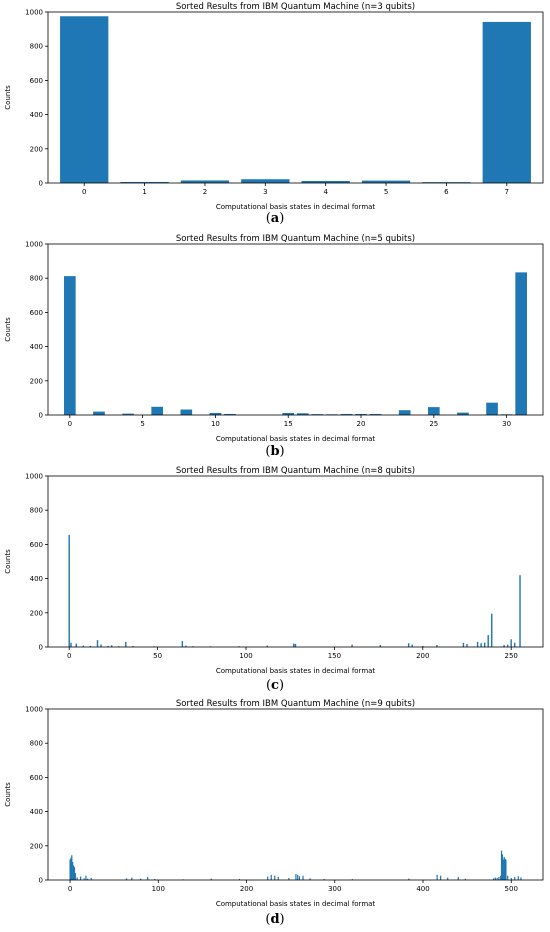  Describe the element at coordinates (506, 424) in the screenshot. I see `x-tick-label-b-30: 30` at that location.